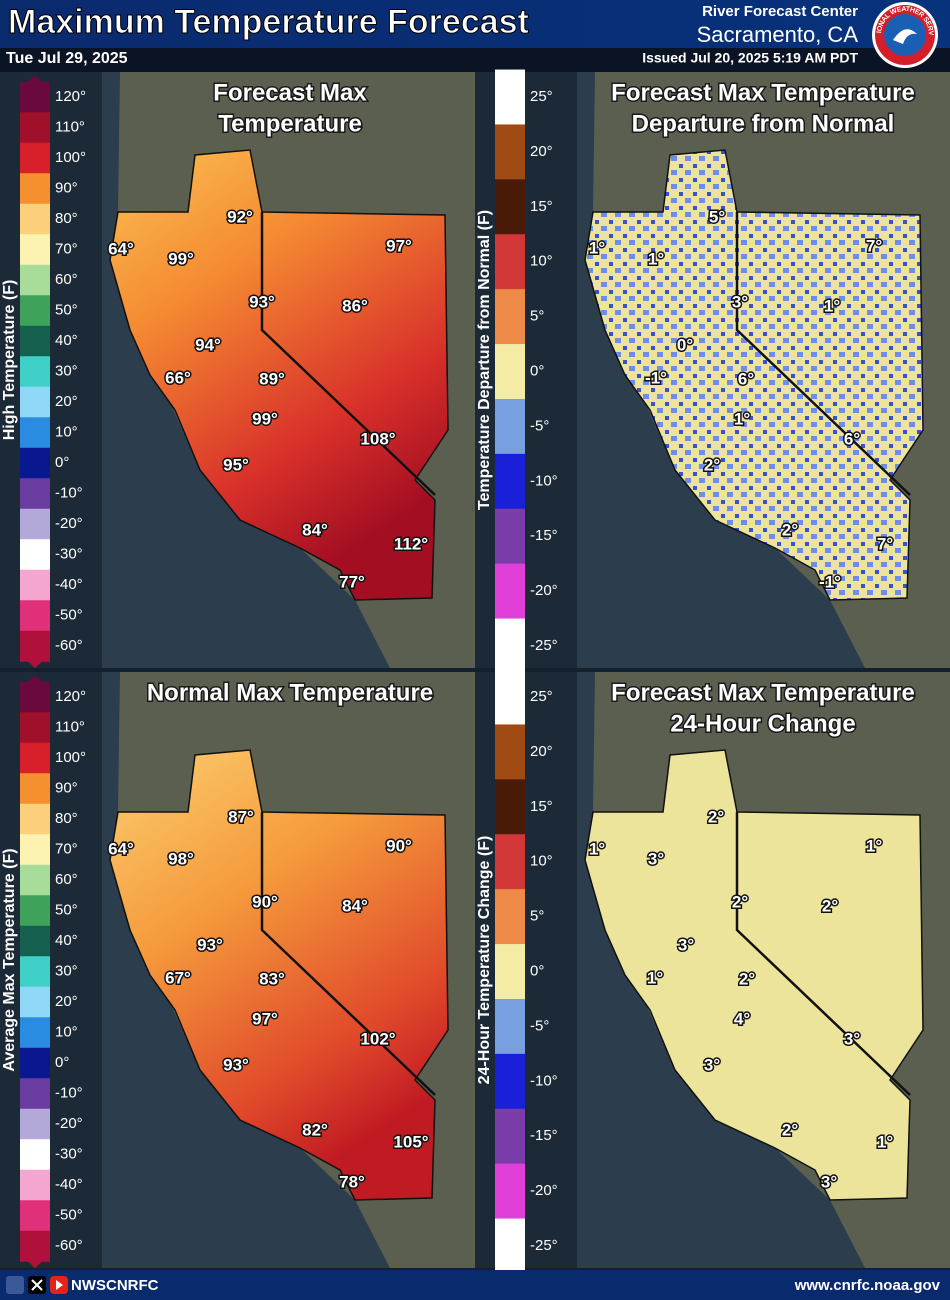 The width and height of the screenshot is (950, 1300). What do you see at coordinates (272, 978) in the screenshot?
I see `map-label: 83°` at bounding box center [272, 978].